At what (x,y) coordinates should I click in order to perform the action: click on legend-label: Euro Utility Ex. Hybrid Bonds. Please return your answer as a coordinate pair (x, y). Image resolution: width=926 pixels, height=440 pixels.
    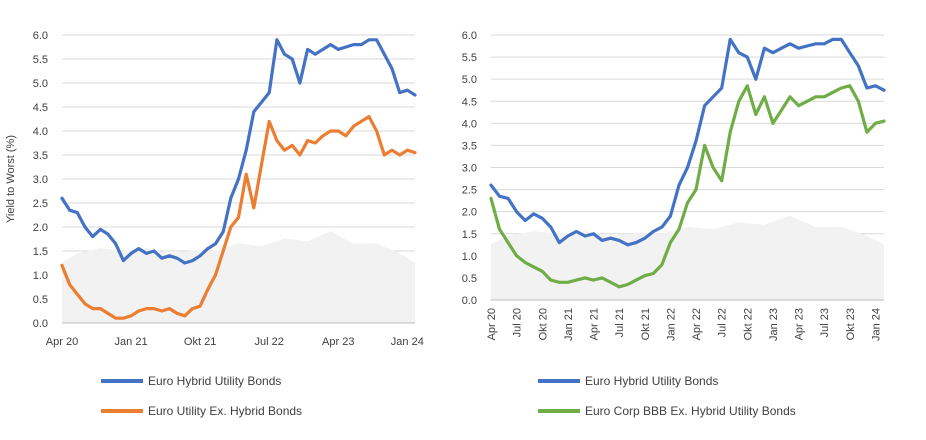
    Looking at the image, I should click on (225, 411).